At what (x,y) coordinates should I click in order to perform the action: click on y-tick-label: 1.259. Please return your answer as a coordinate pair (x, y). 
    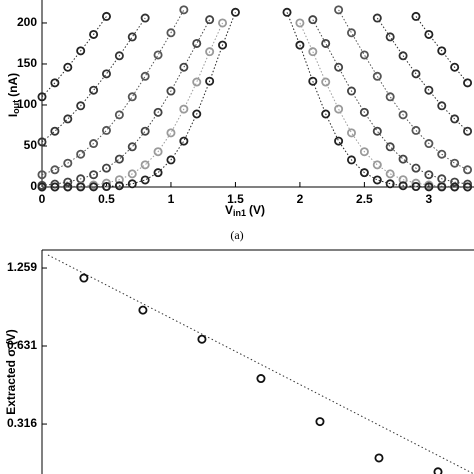
    Looking at the image, I should click on (22, 267).